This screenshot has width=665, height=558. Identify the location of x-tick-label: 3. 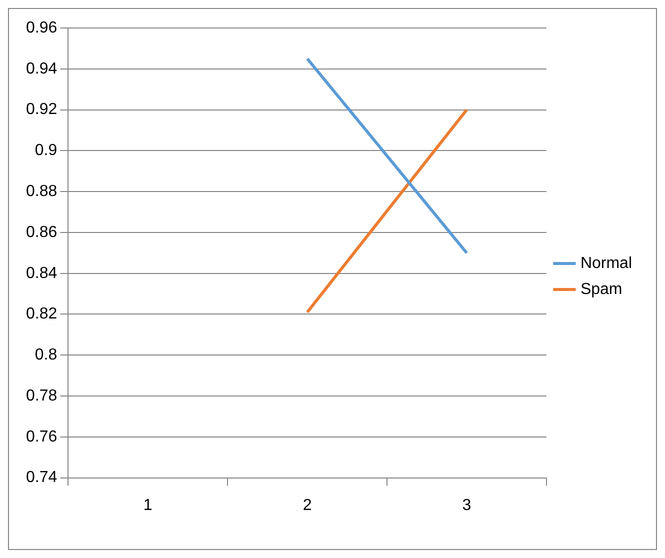
(467, 505).